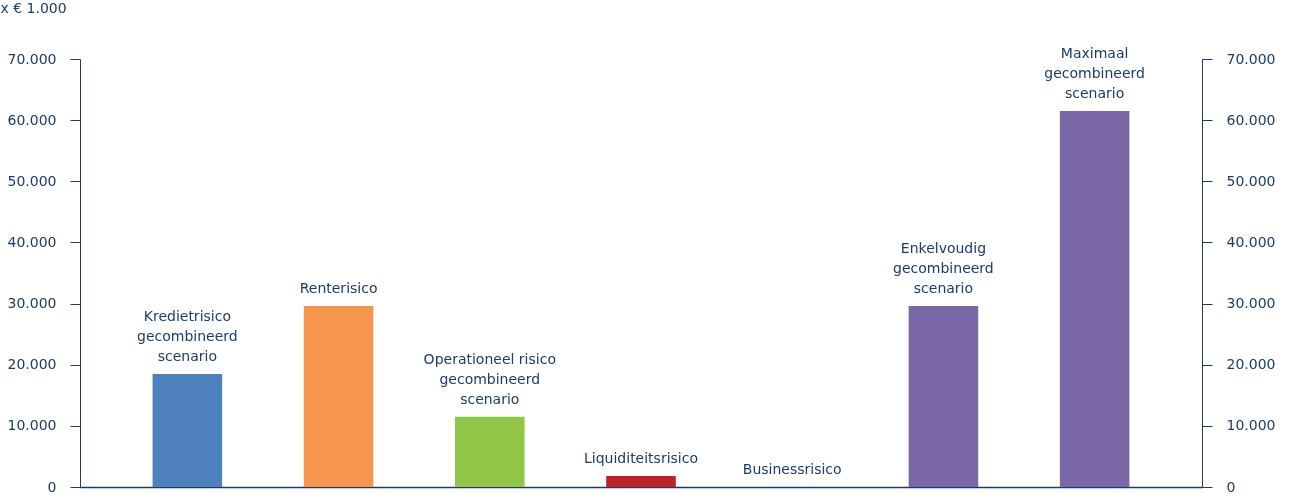  Describe the element at coordinates (338, 288) in the screenshot. I see `x-tick-label: Renterisico` at that location.